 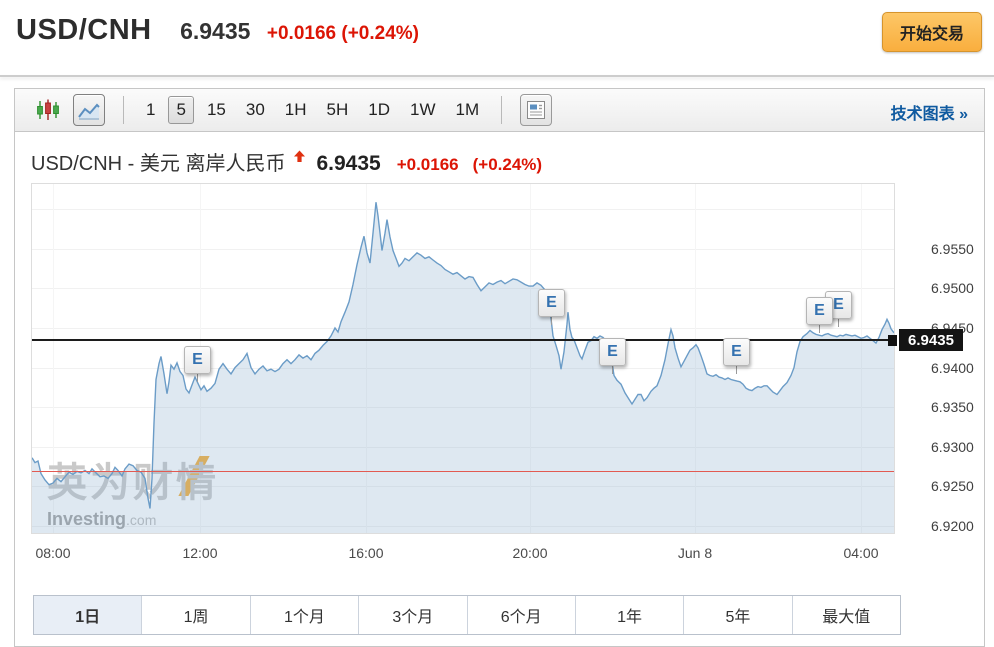 What do you see at coordinates (343, 33) in the screenshot?
I see `header-change: +0.0166 (+0.24%)` at bounding box center [343, 33].